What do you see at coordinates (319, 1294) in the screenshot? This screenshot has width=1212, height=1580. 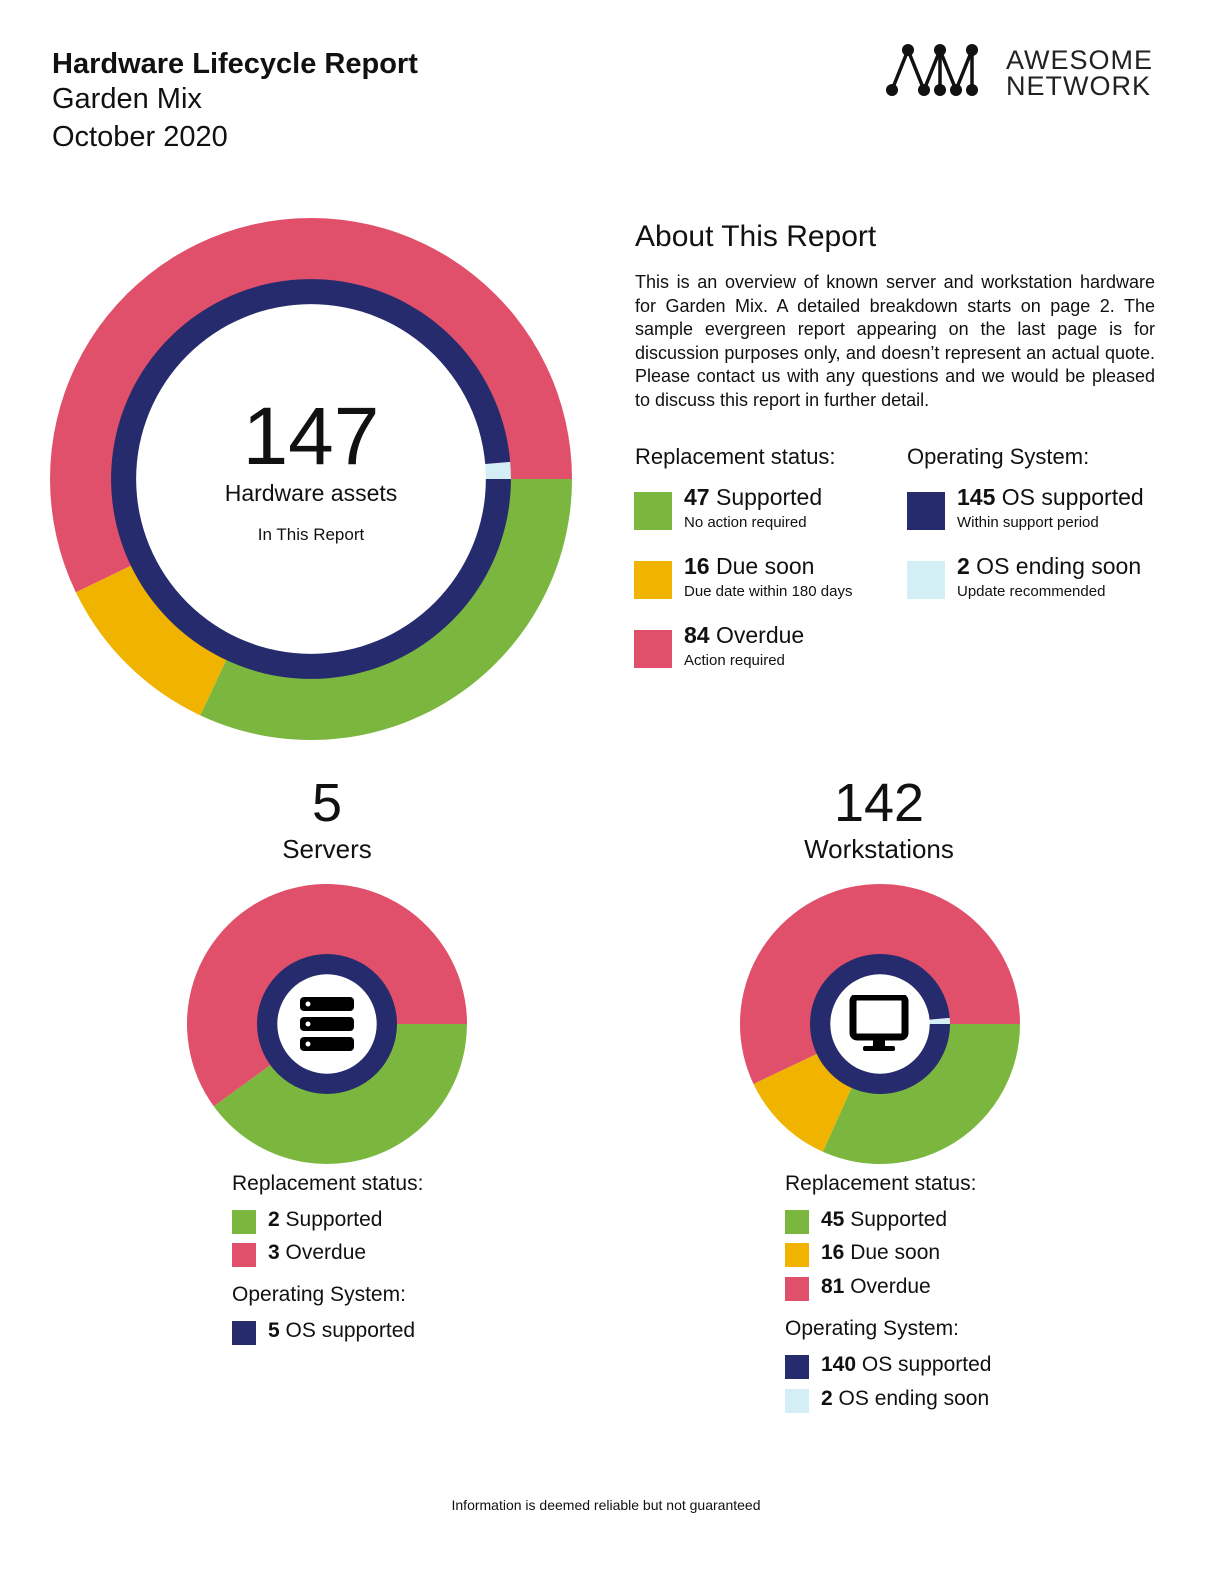 I see `servers-os-heading: Operating System:` at bounding box center [319, 1294].